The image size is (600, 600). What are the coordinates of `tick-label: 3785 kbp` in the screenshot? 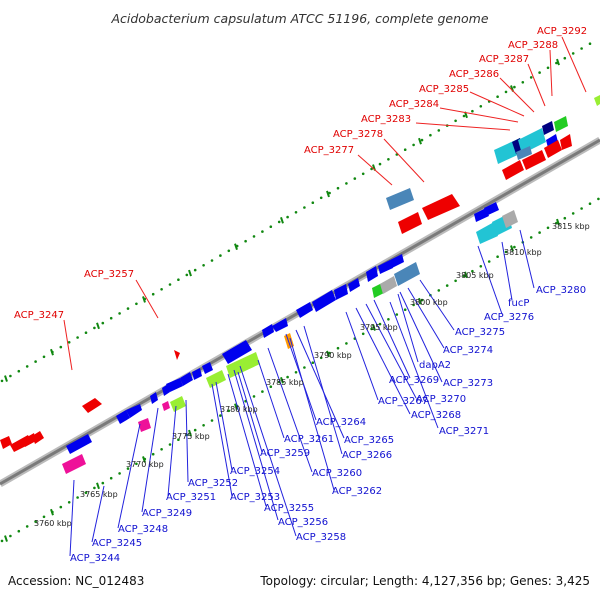 It's located at (285, 382).